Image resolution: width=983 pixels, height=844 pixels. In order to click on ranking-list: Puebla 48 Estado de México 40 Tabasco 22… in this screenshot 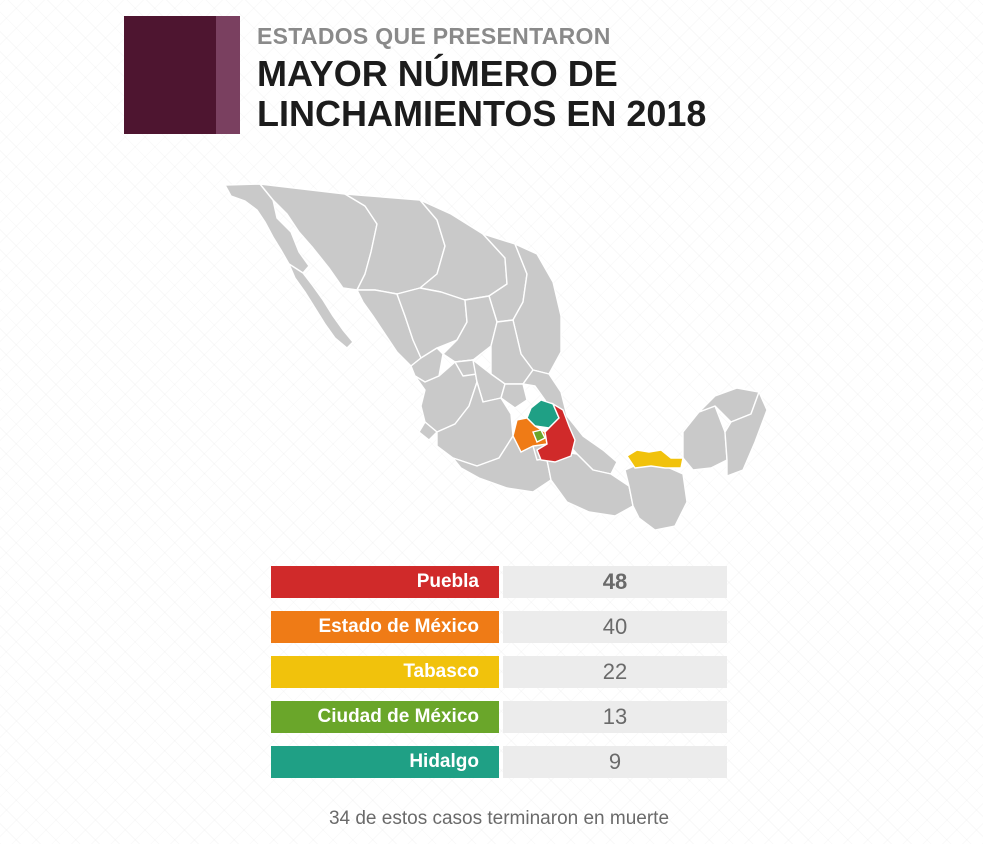, I will do `click(499, 678)`.